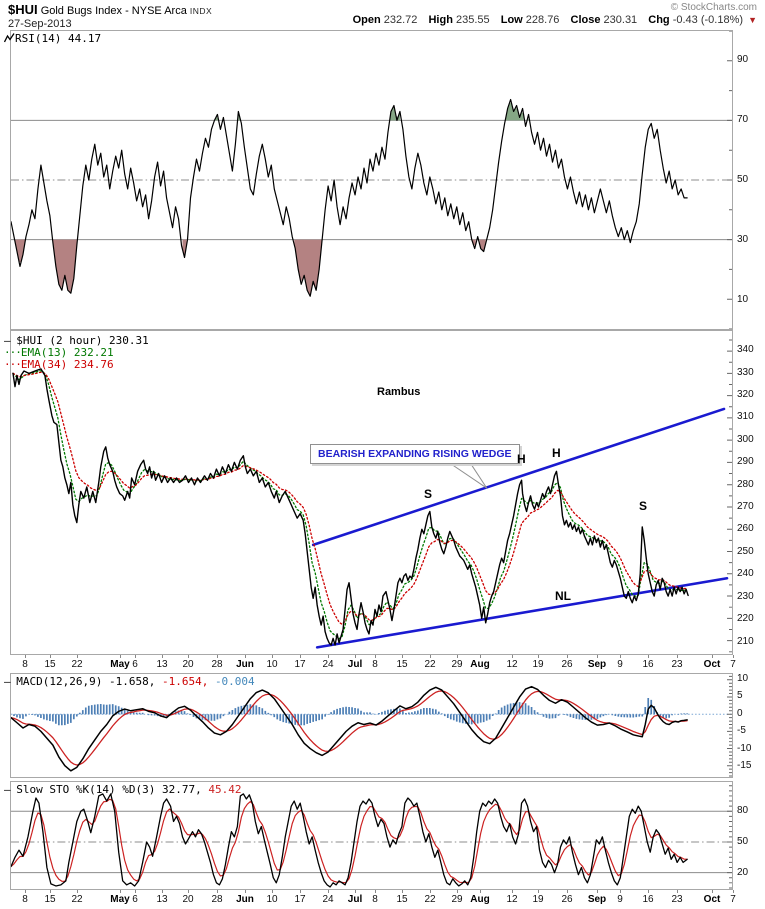  Describe the element at coordinates (225, 789) in the screenshot. I see `sto-d-value: 45.42` at that location.